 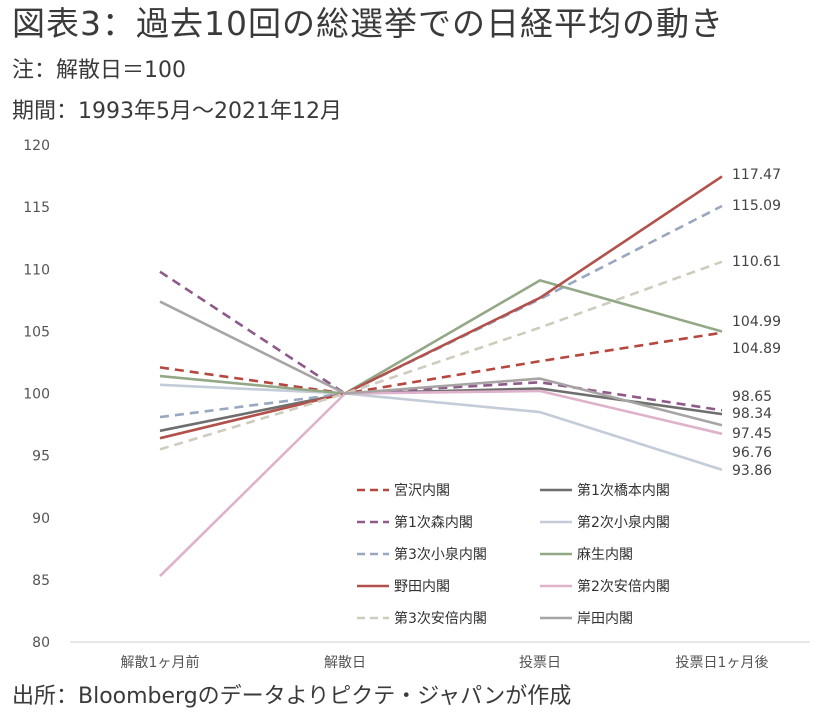 What do you see at coordinates (445, 662) in the screenshot?
I see `x-axis-ticks: 解散1ヶ月前 解散日 投票日 投票日1ヶ月後` at bounding box center [445, 662].